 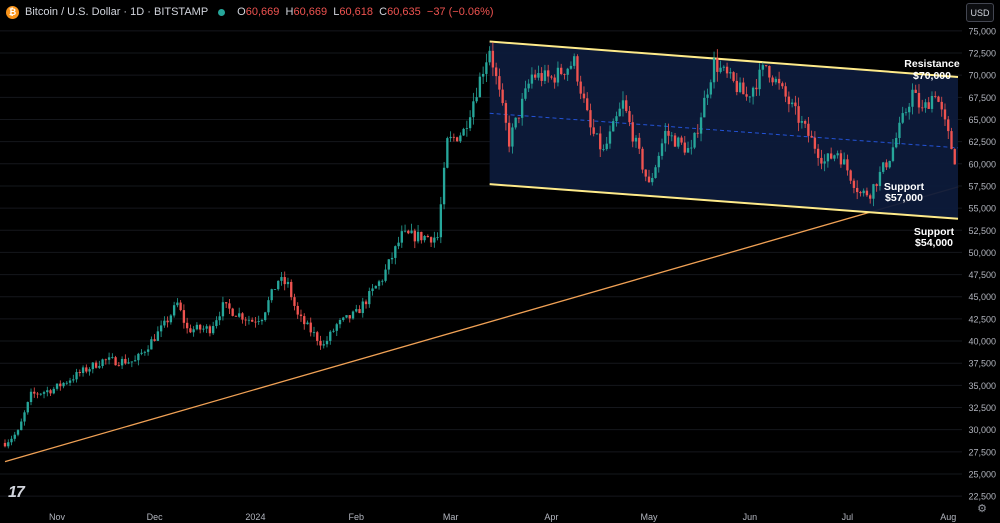 I want to click on channel-upper-line, so click(x=724, y=59).